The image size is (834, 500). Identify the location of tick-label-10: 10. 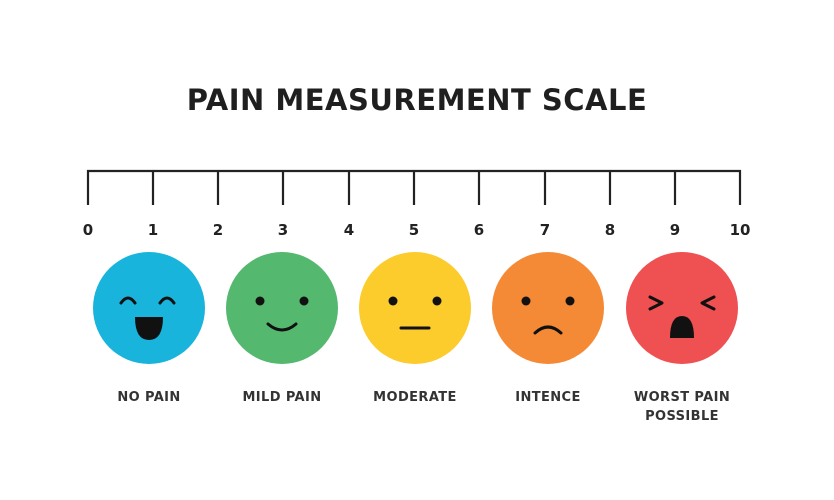
(740, 230).